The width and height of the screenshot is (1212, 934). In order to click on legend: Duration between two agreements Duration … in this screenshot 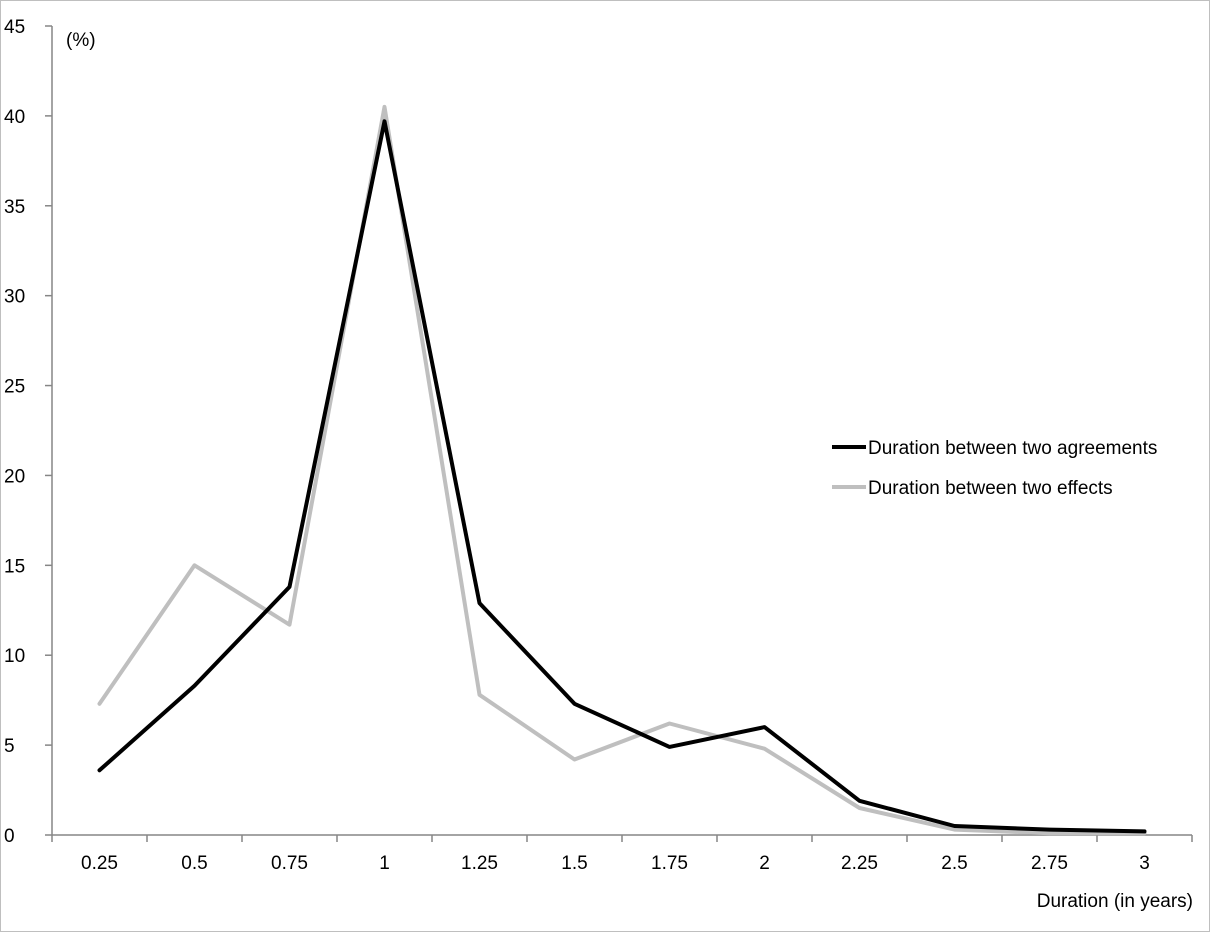, I will do `click(994, 468)`.